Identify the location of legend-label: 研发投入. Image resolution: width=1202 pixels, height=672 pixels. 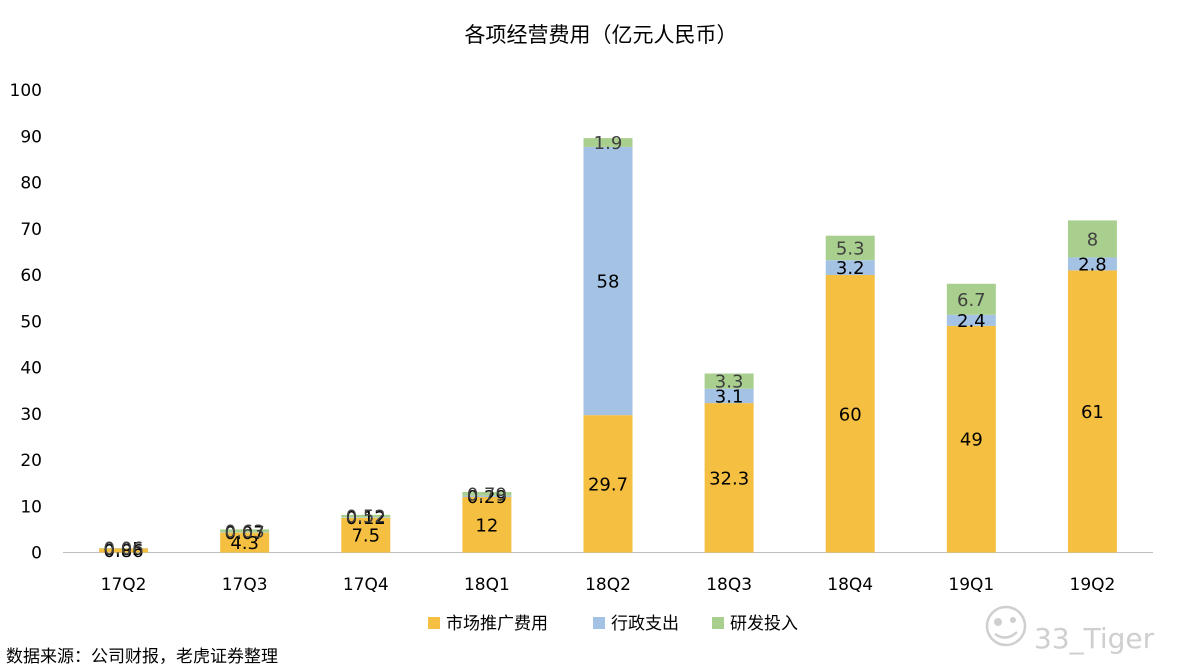
(764, 624).